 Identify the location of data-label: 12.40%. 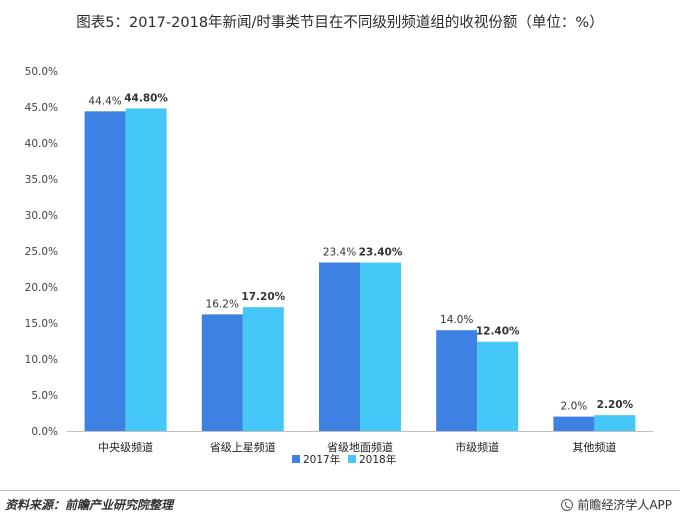
(498, 332).